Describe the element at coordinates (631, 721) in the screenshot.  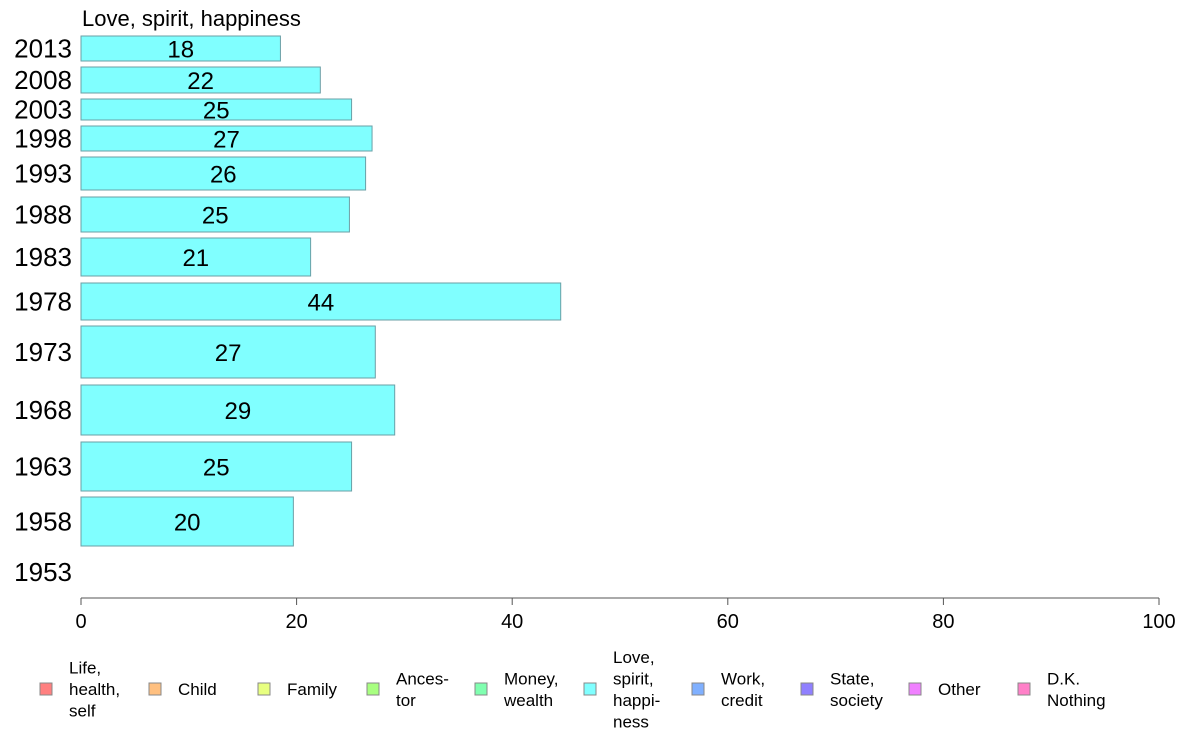
I see `legend-label: ness` at that location.